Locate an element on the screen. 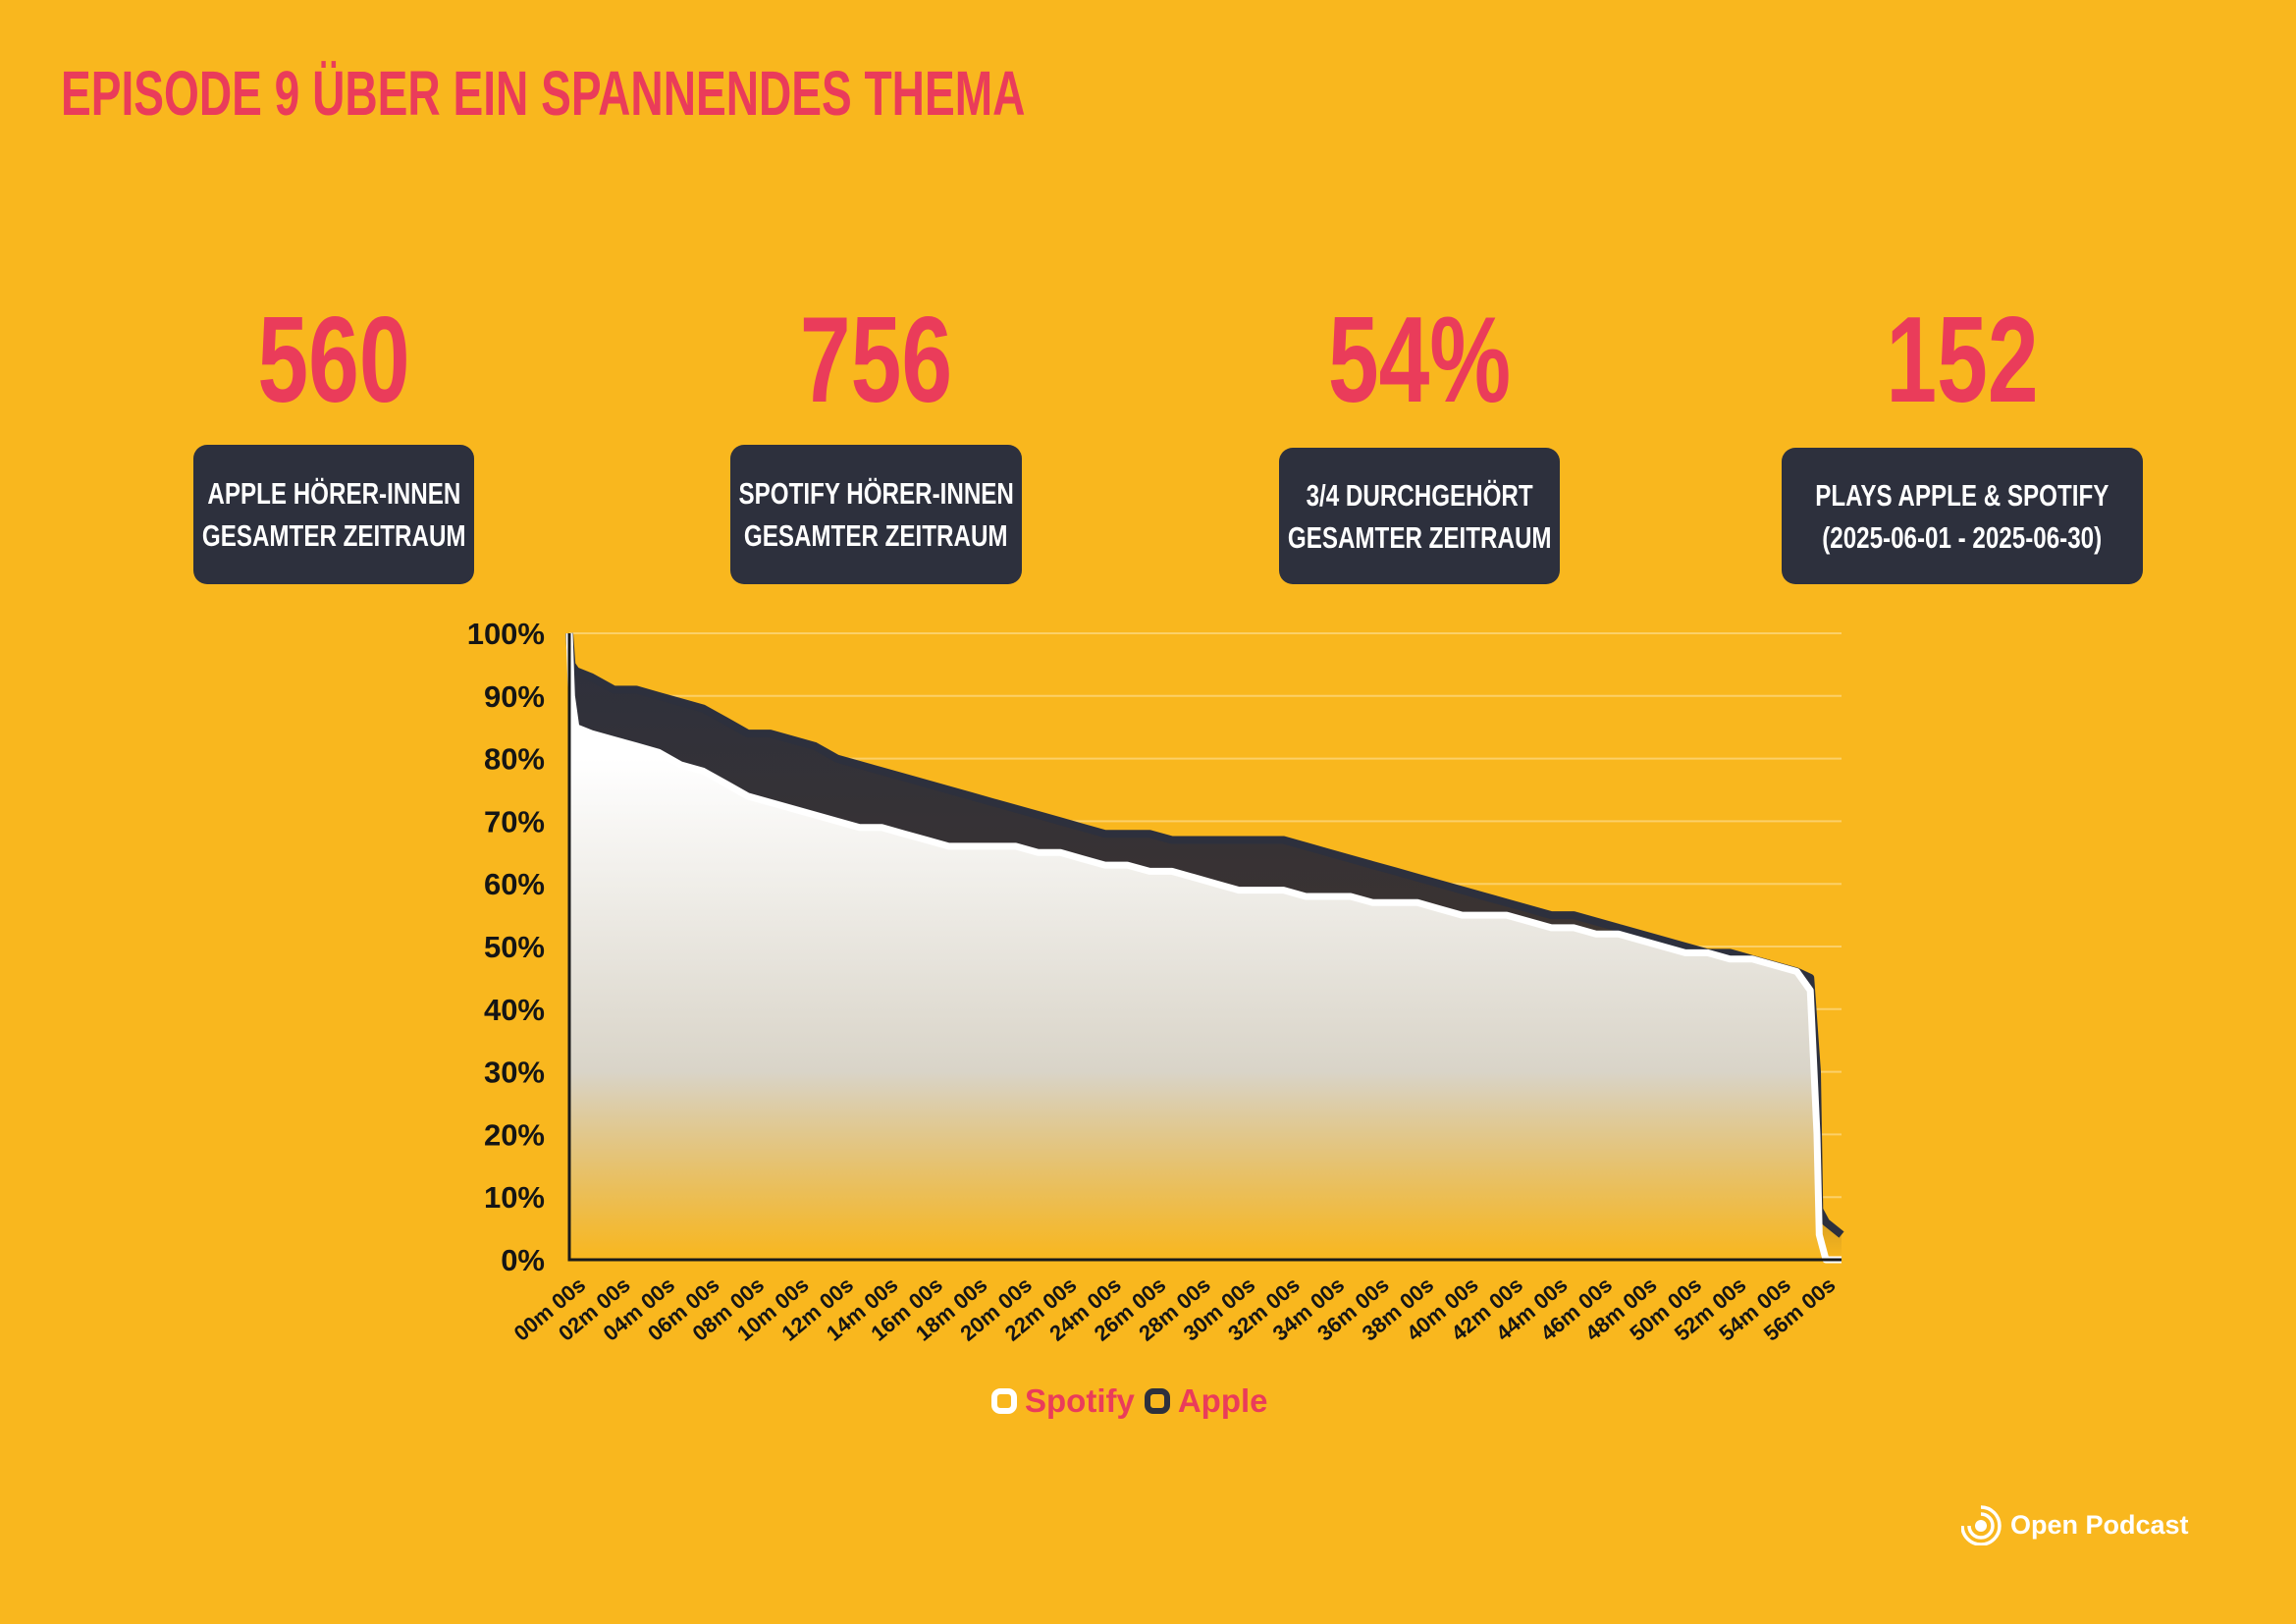 The image size is (2296, 1624). y-tick-label: 70% is located at coordinates (514, 821).